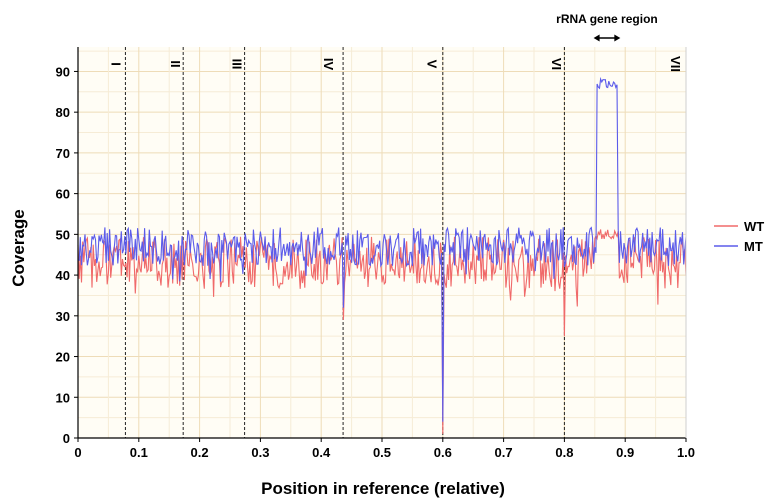 This screenshot has height=498, width=769. What do you see at coordinates (63, 316) in the screenshot?
I see `y-tick-label: 30` at bounding box center [63, 316].